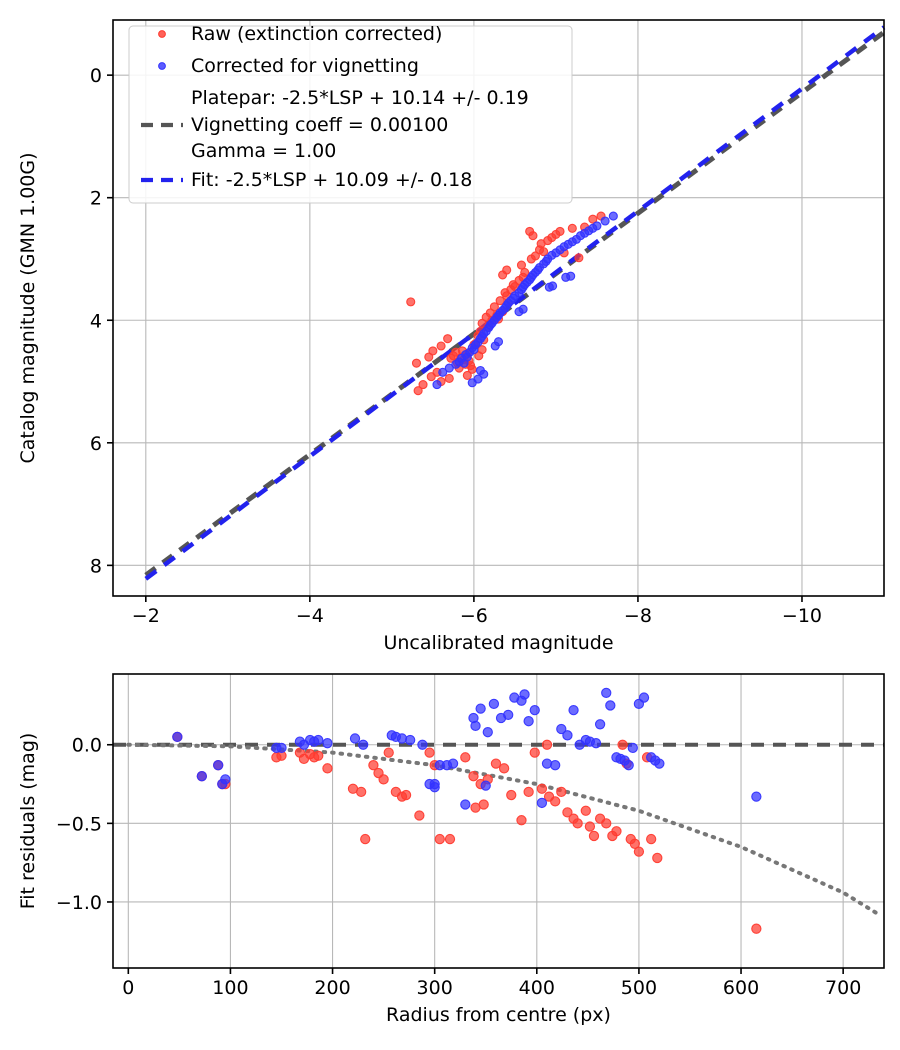 The width and height of the screenshot is (900, 1050). Describe the element at coordinates (28, 307) in the screenshot. I see `y-axis-label: Catalog magnitude (GMN 1.00G)` at that location.